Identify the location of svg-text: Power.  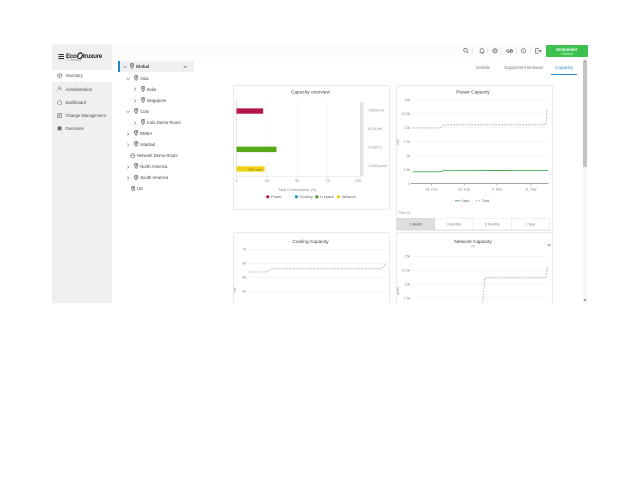
(276, 197).